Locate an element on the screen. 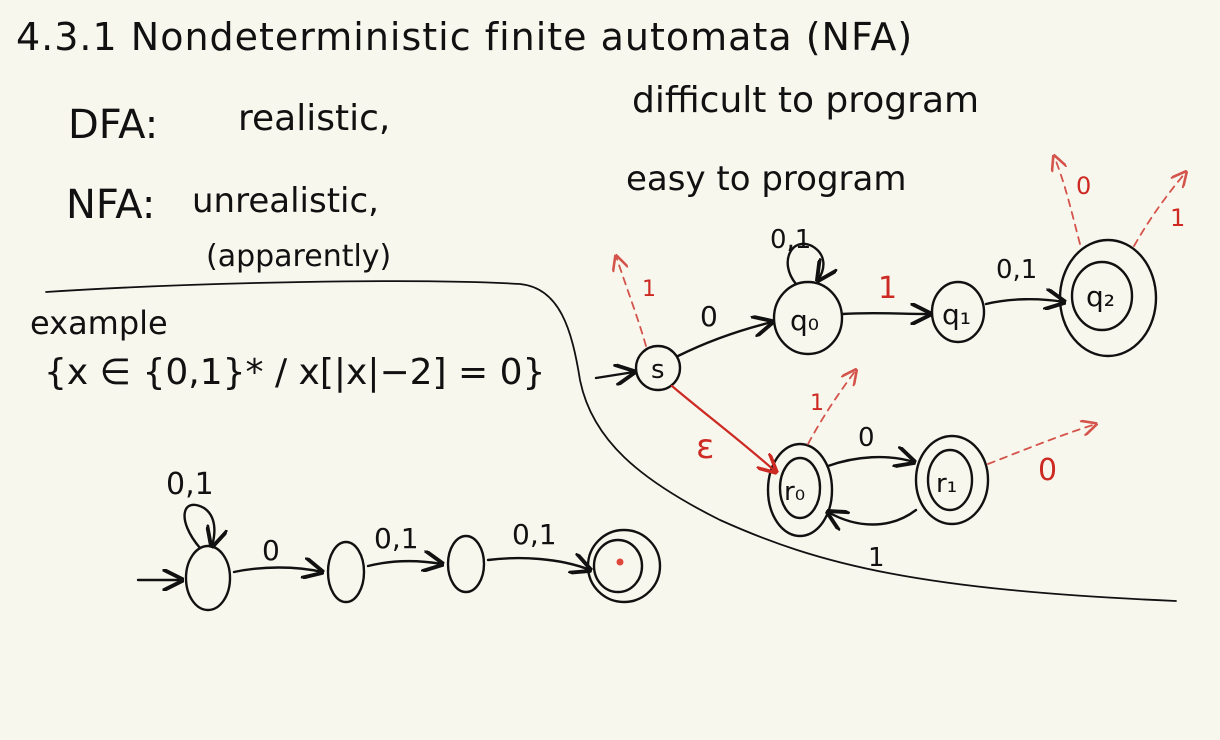 This screenshot has width=1220, height=740. nfa-aside: (apparently) is located at coordinates (298, 256).